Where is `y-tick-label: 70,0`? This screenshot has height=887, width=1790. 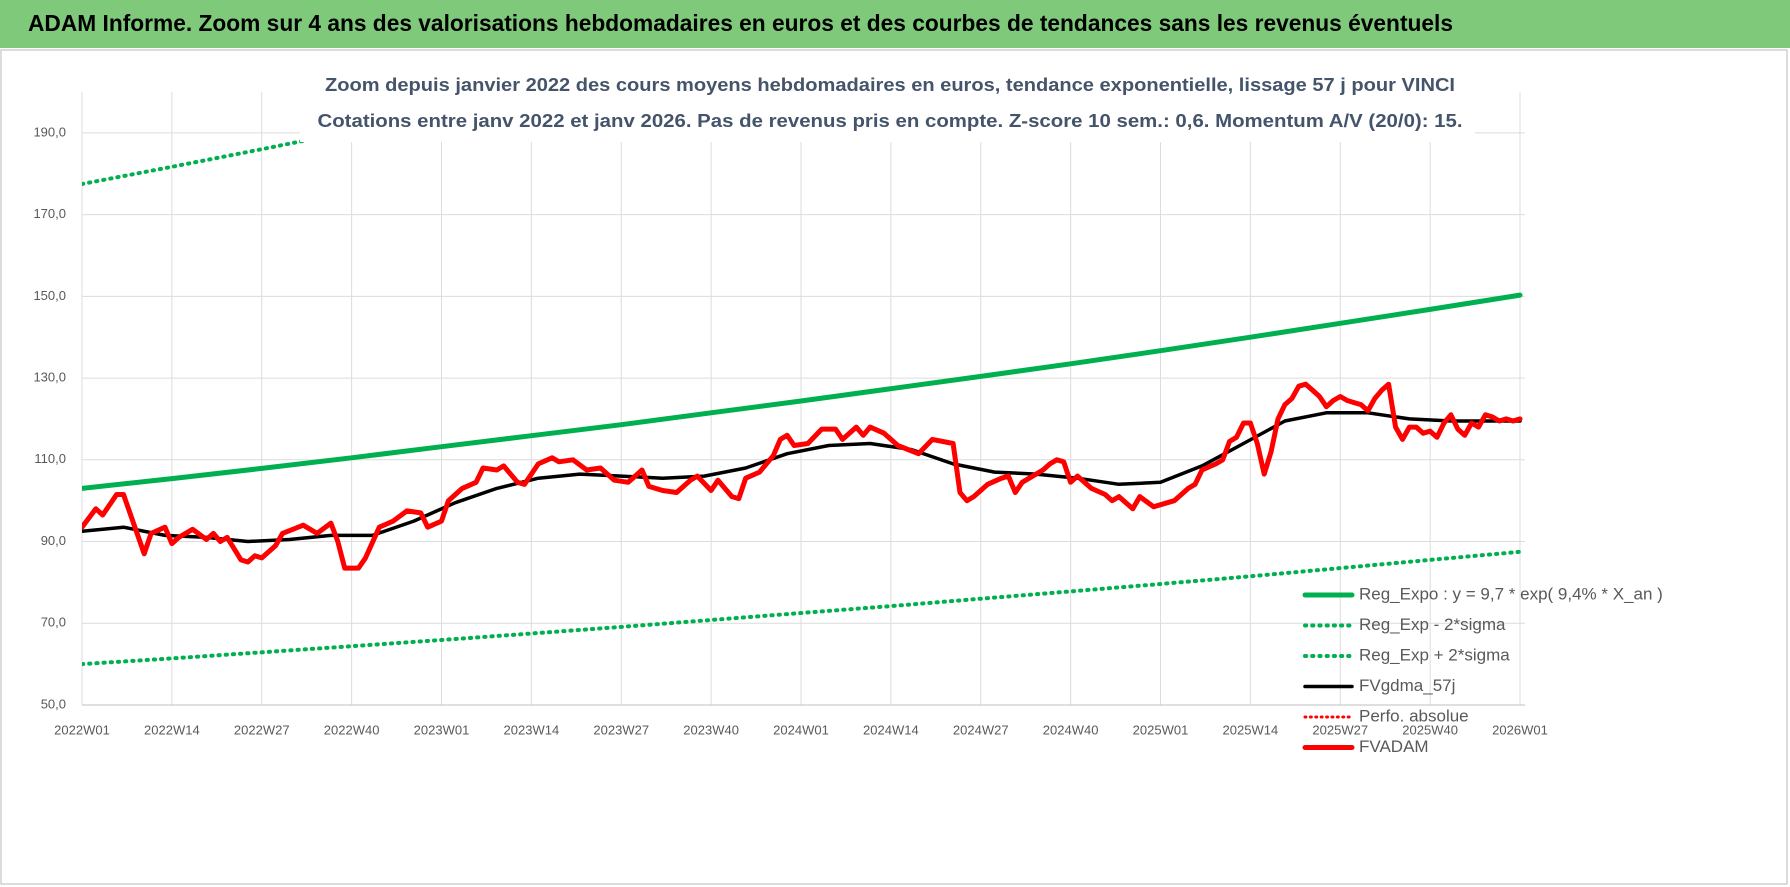
y-tick-label: 70,0 is located at coordinates (53, 622).